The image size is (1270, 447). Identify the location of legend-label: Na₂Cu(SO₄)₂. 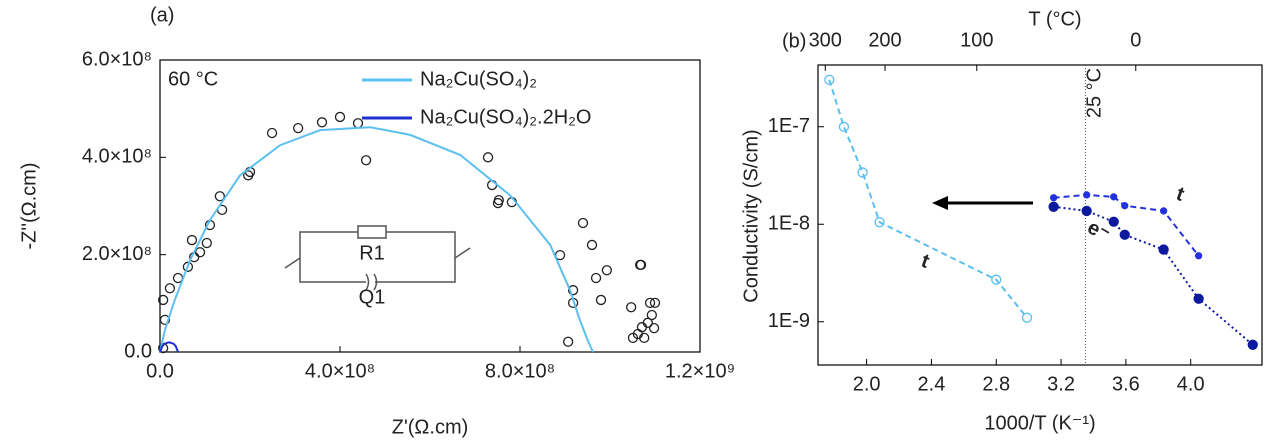
(478, 79).